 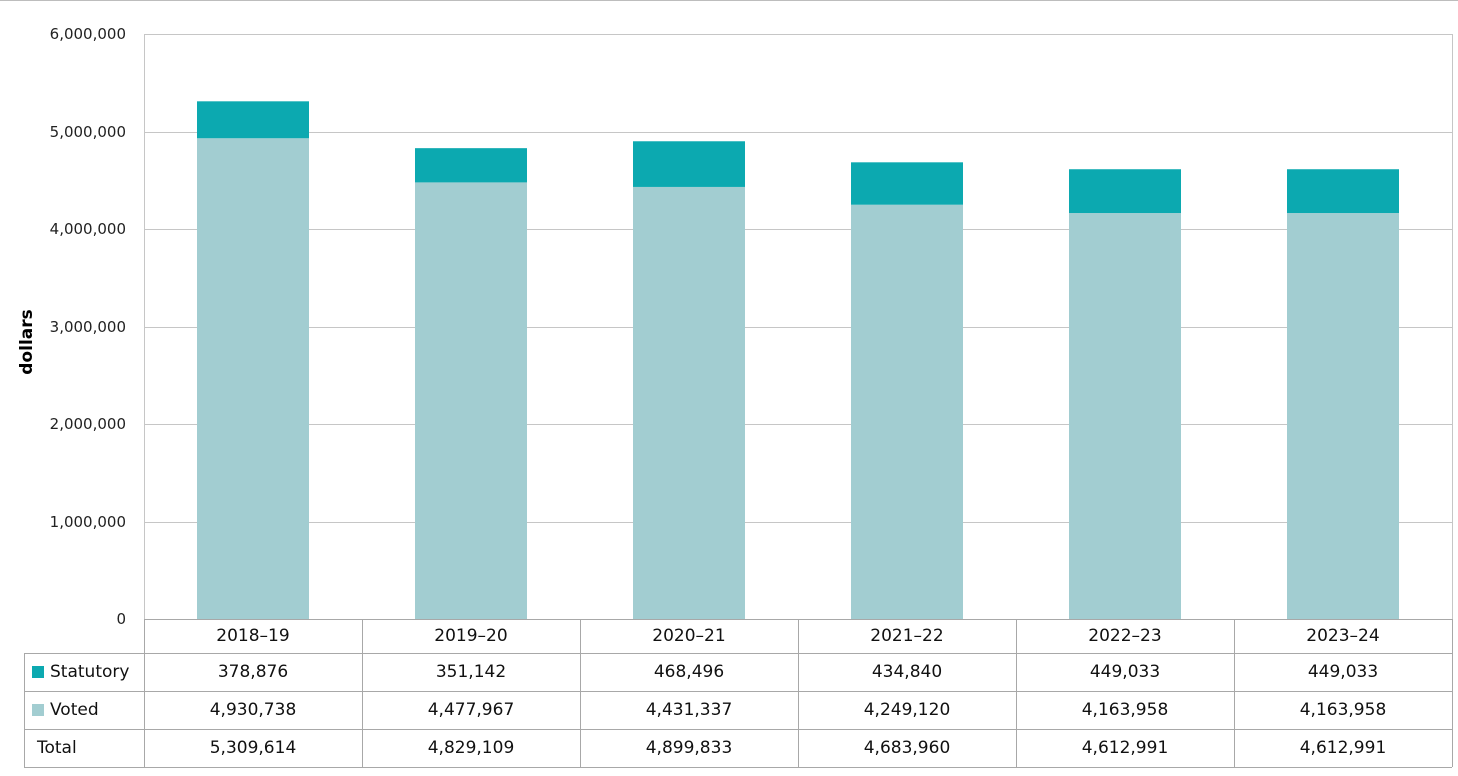 I want to click on table-cell-value: 434,840, so click(x=907, y=672).